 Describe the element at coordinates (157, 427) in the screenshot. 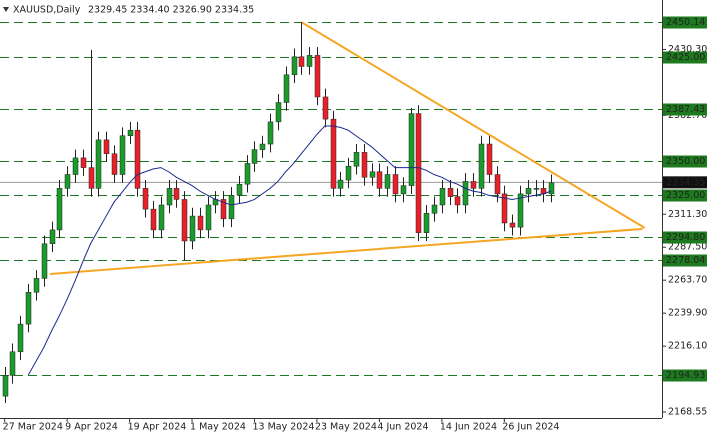

I see `x-tick-label: 19 Apr 2024` at that location.